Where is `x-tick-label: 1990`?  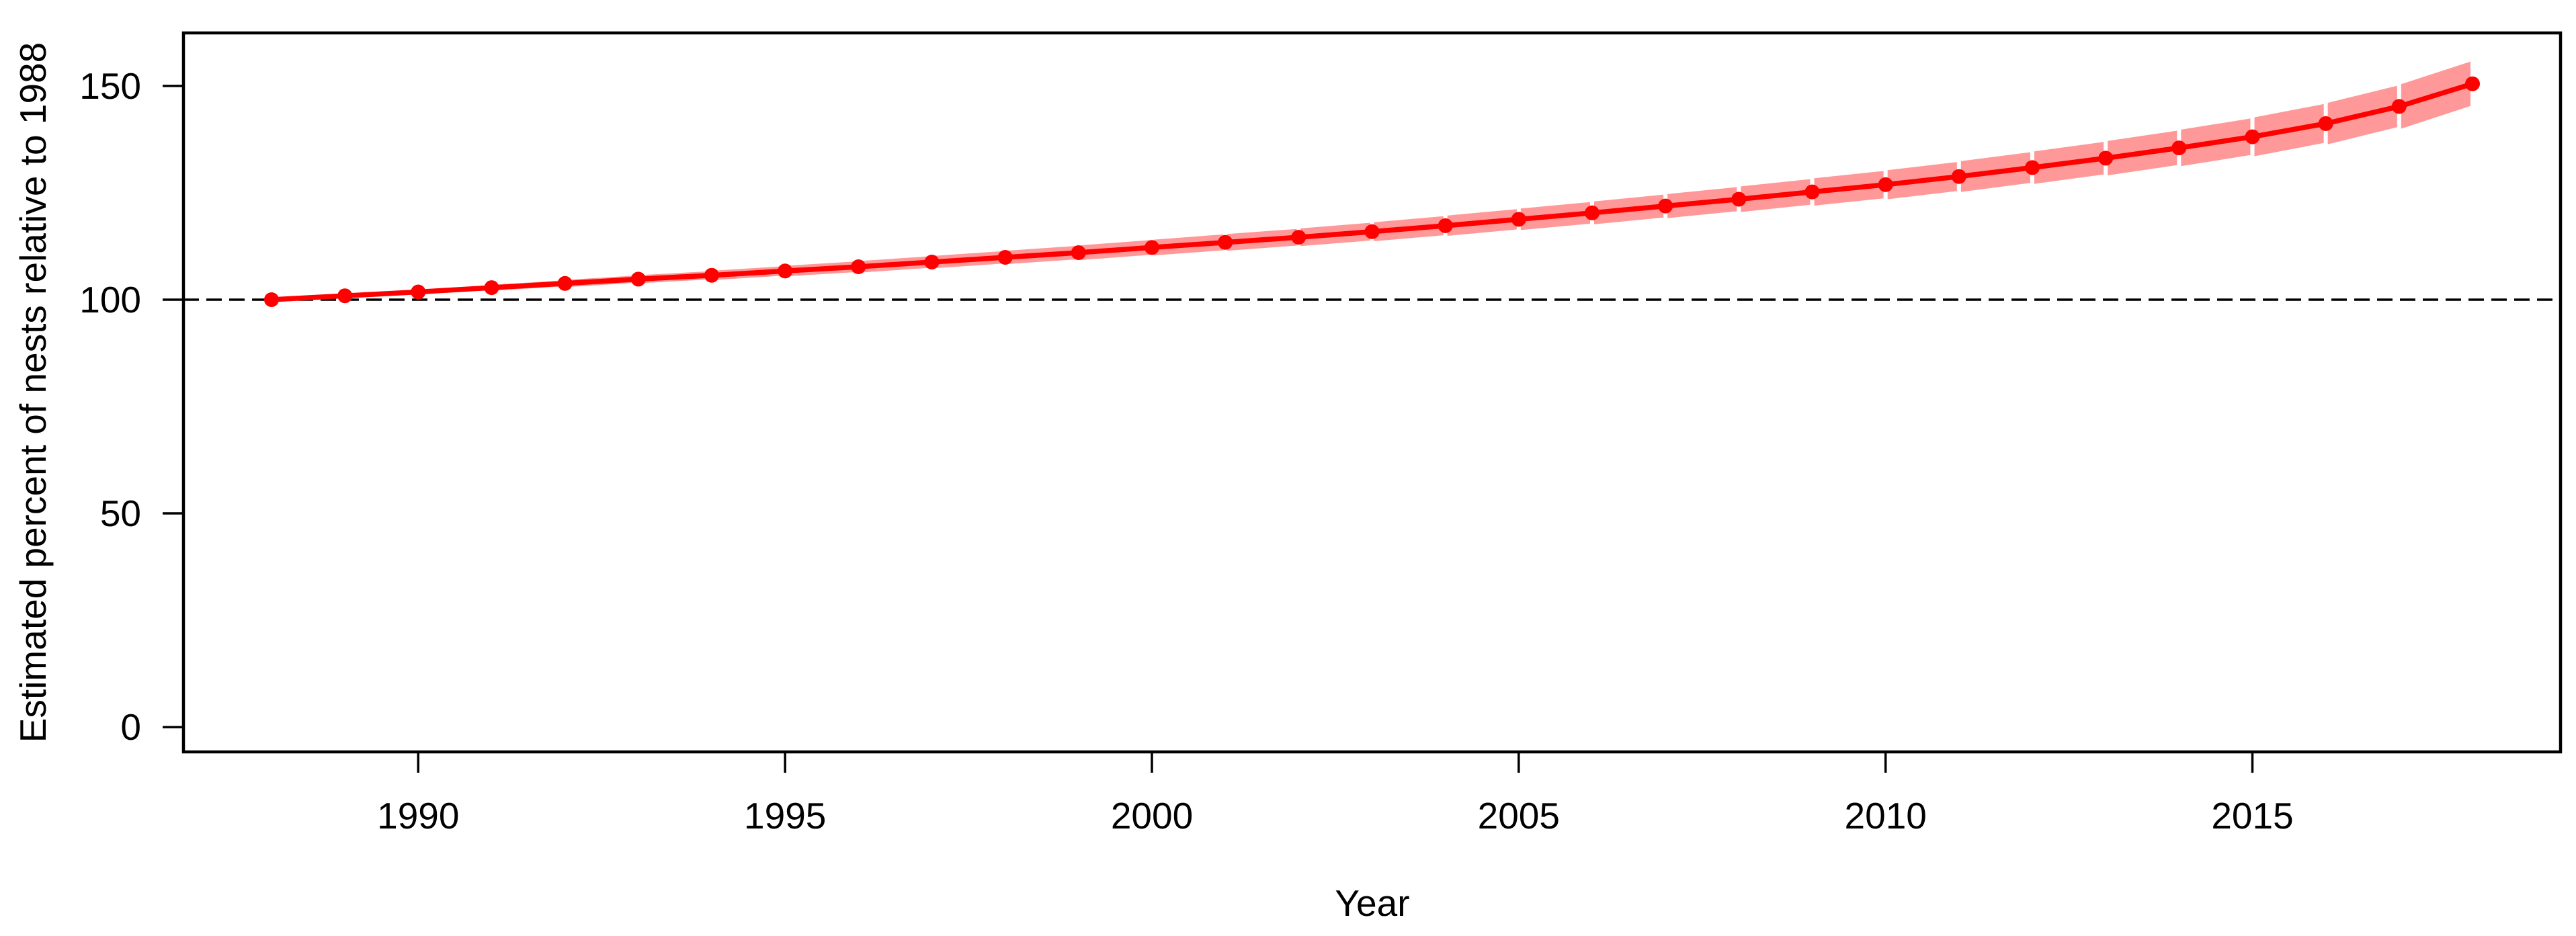
x-tick-label: 1990 is located at coordinates (418, 816).